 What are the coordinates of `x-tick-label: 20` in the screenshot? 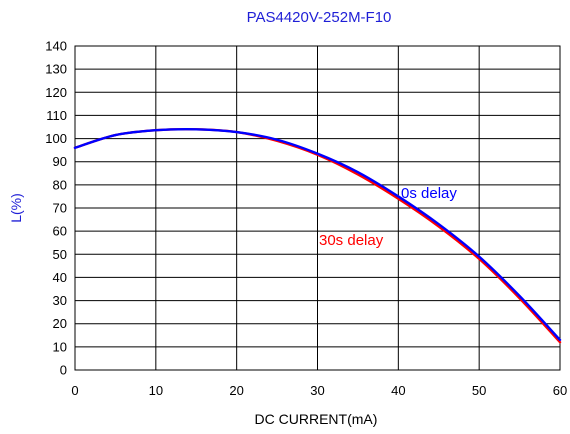 It's located at (236, 390).